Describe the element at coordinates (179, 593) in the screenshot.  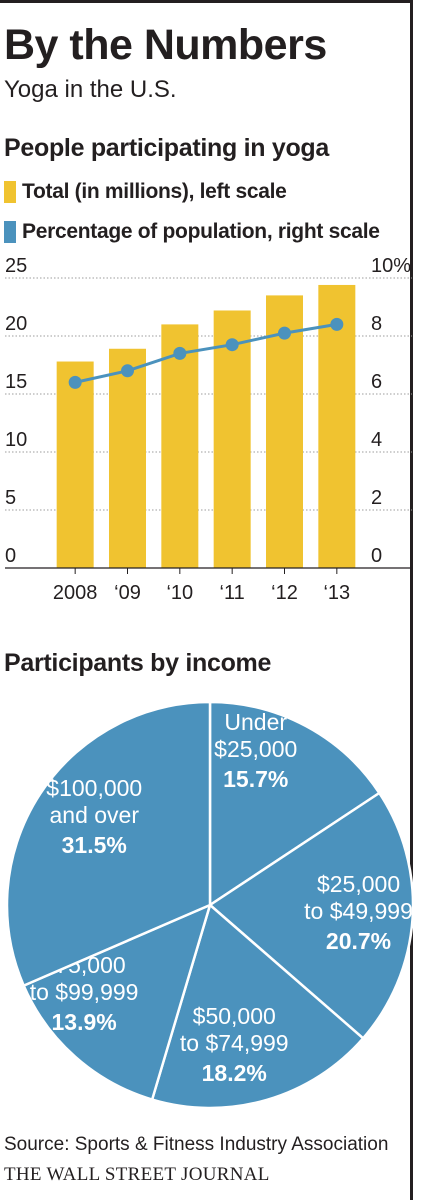
I see `x-tick-label: ‘10` at that location.